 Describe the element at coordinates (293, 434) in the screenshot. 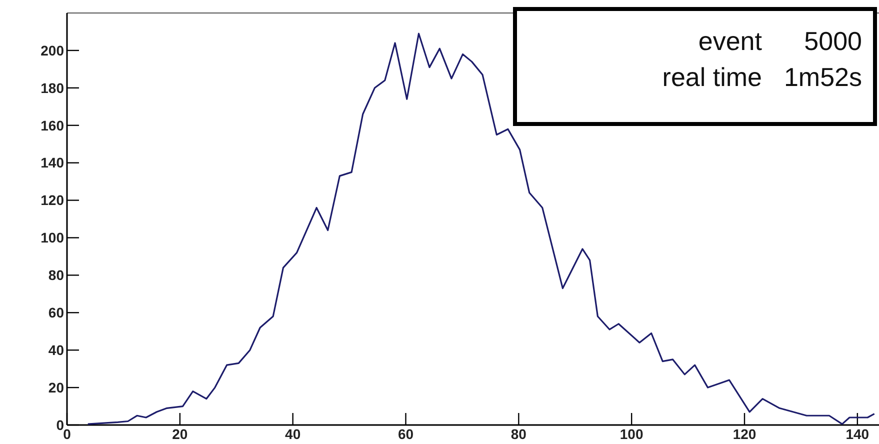

I see `x-tick-label: 40` at that location.